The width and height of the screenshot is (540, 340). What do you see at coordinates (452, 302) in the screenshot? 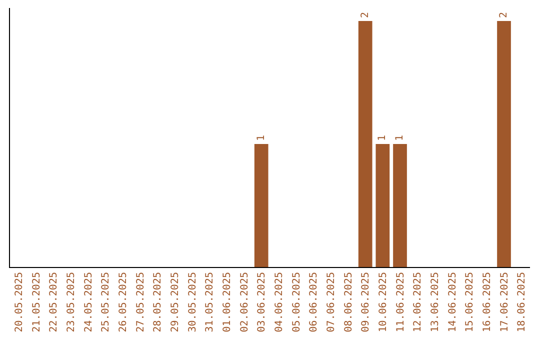
I see `x-tick-label: 14.06.2025` at bounding box center [452, 302].